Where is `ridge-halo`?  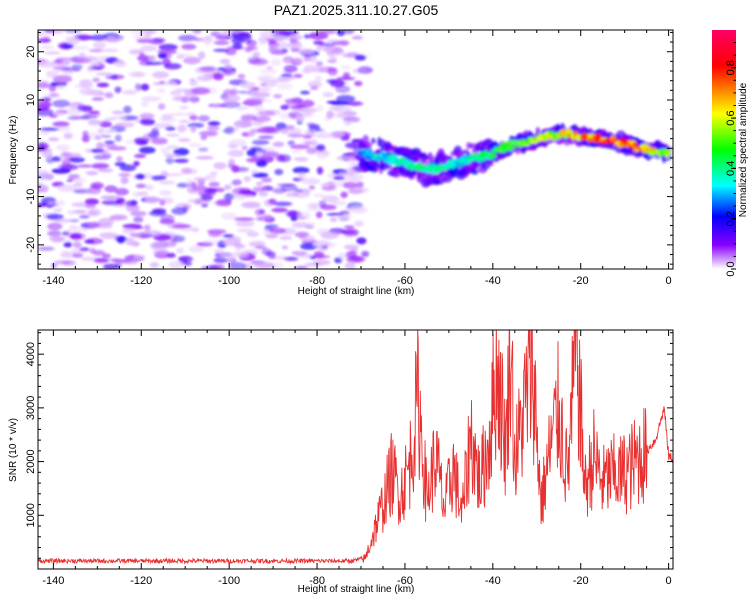 ridge-halo is located at coordinates (490, 164).